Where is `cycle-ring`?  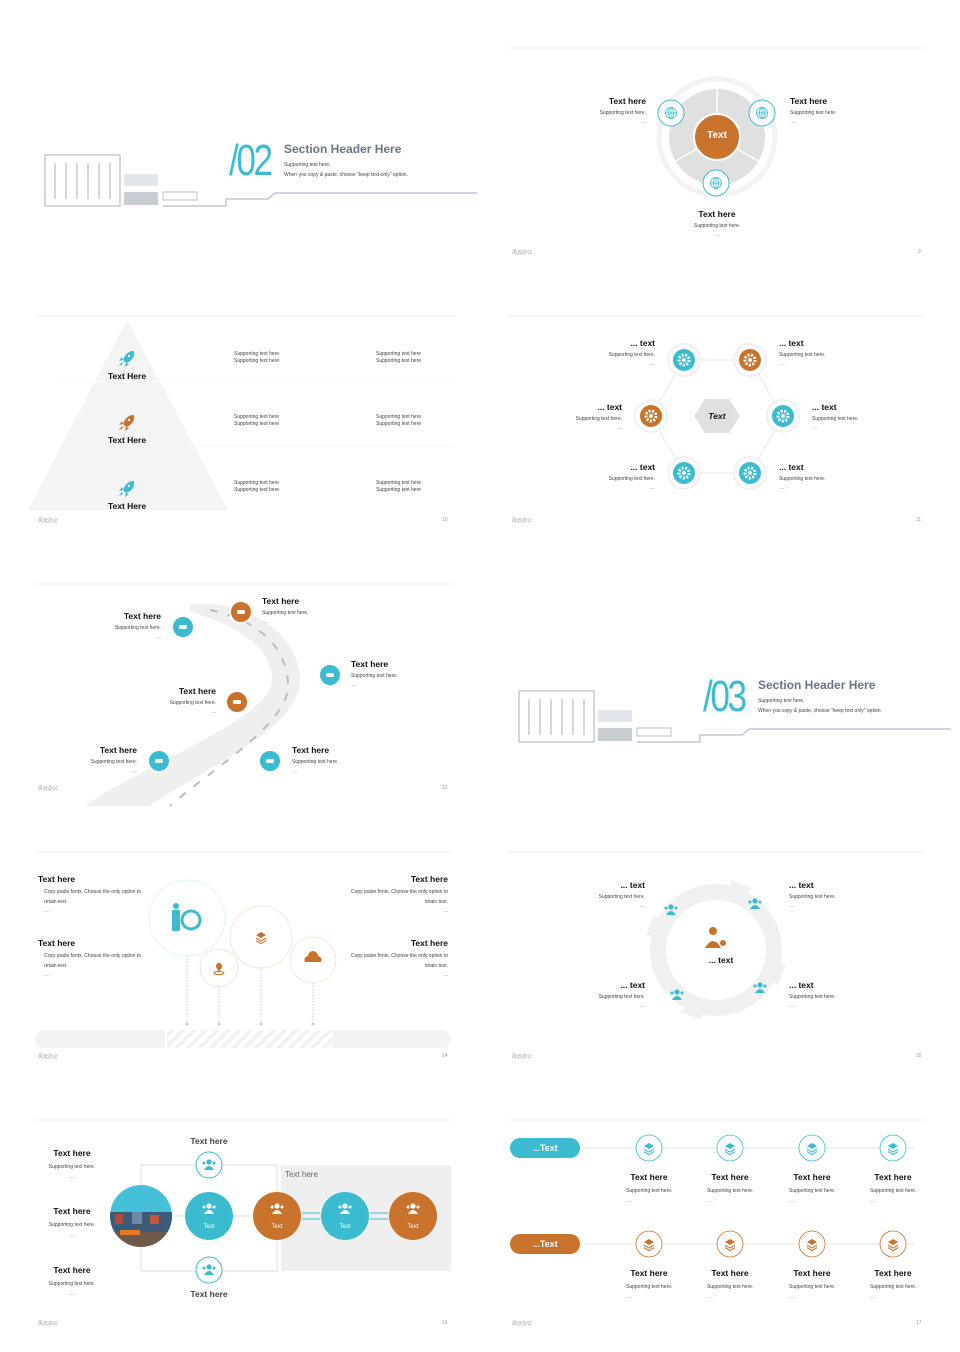
cycle-ring is located at coordinates (716, 950).